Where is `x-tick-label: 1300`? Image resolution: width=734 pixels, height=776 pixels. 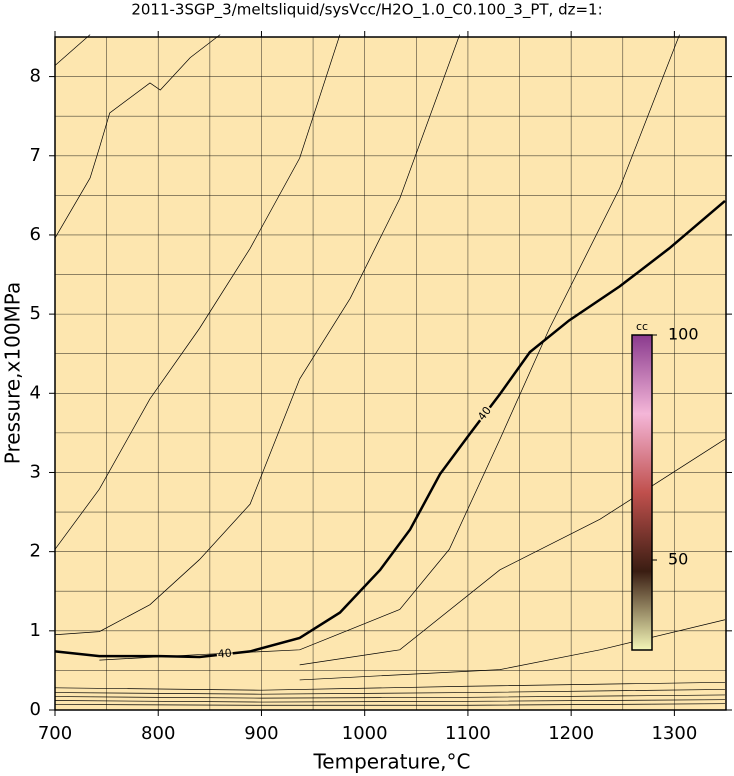 x-tick-label: 1300 is located at coordinates (674, 733).